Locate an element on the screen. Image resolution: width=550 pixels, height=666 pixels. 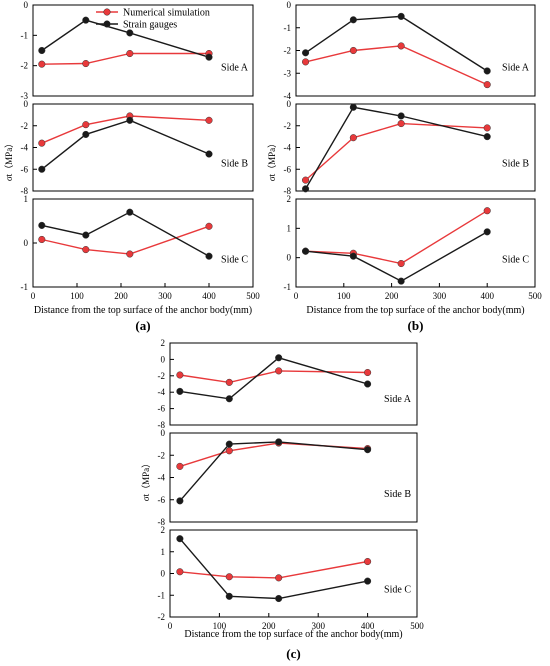
panel-label: (a) is located at coordinates (142, 325).